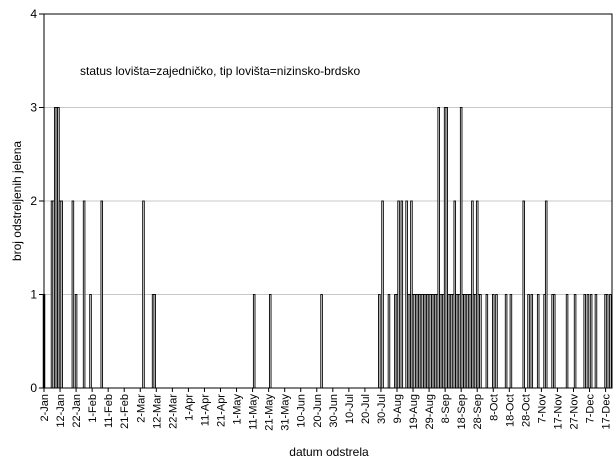  Describe the element at coordinates (398, 408) in the screenshot. I see `x-tick-label: 9-Aug` at that location.